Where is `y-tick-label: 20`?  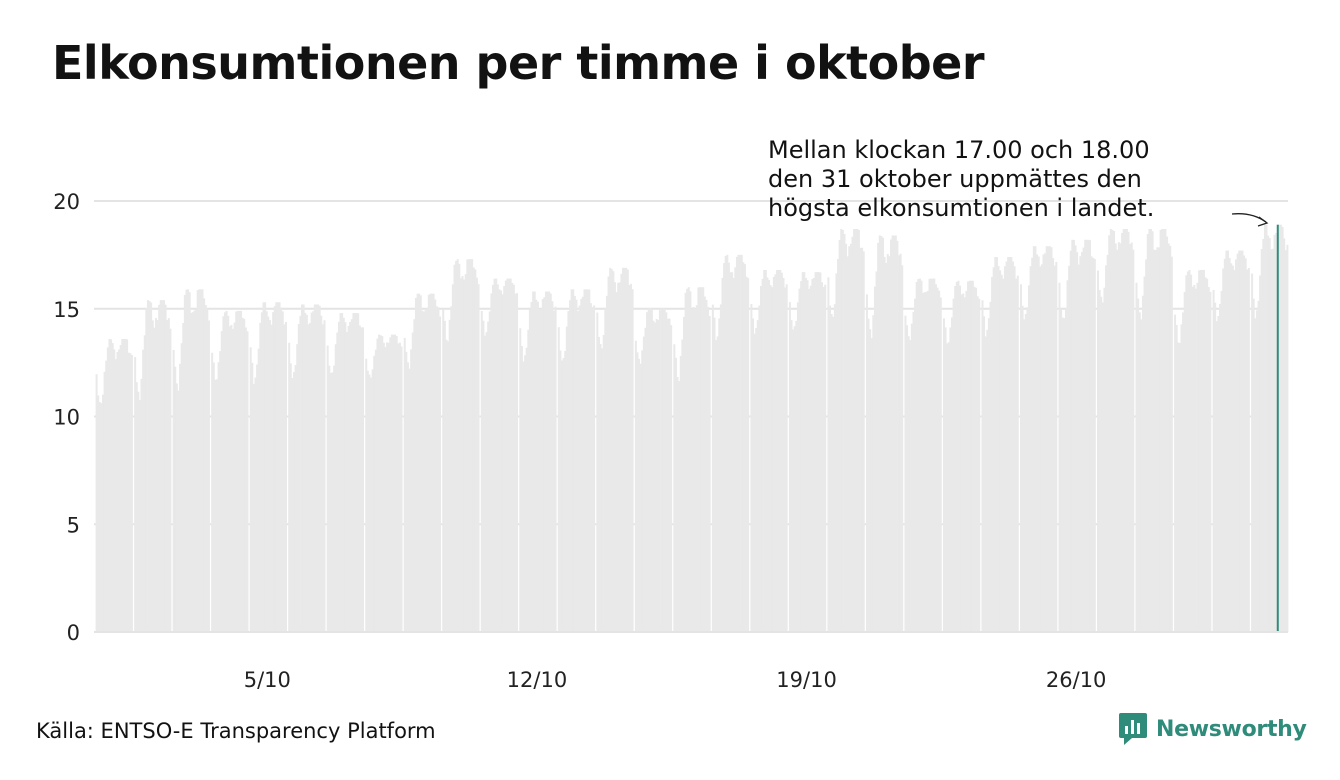
y-tick-label: 20 is located at coordinates (66, 202).